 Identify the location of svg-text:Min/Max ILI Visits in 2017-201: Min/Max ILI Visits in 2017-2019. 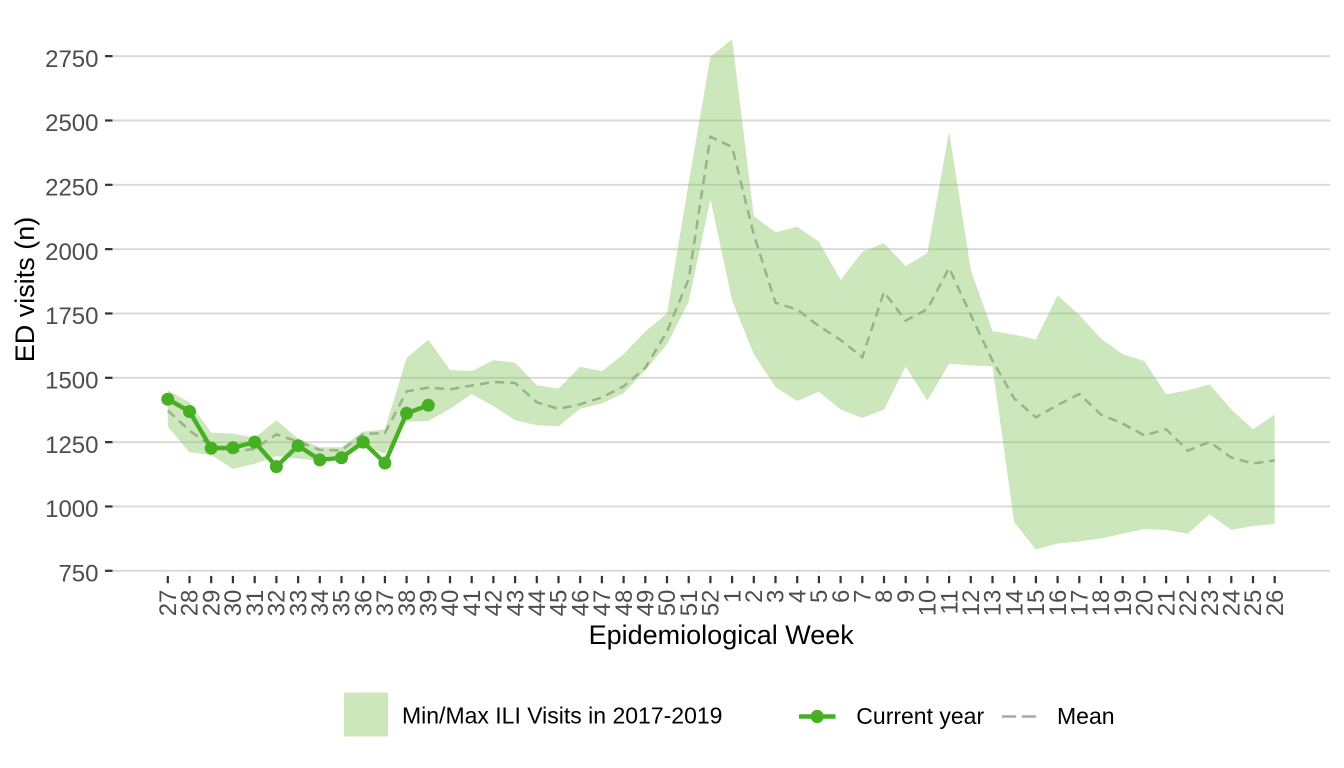
(562, 716).